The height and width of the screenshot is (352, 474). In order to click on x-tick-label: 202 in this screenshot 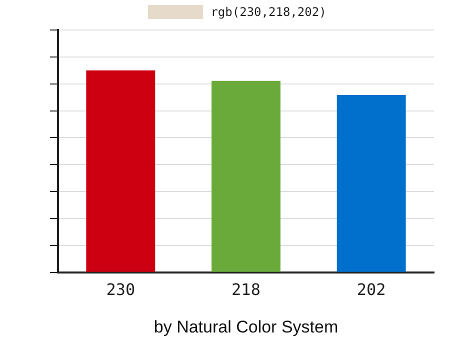, I will do `click(371, 290)`.